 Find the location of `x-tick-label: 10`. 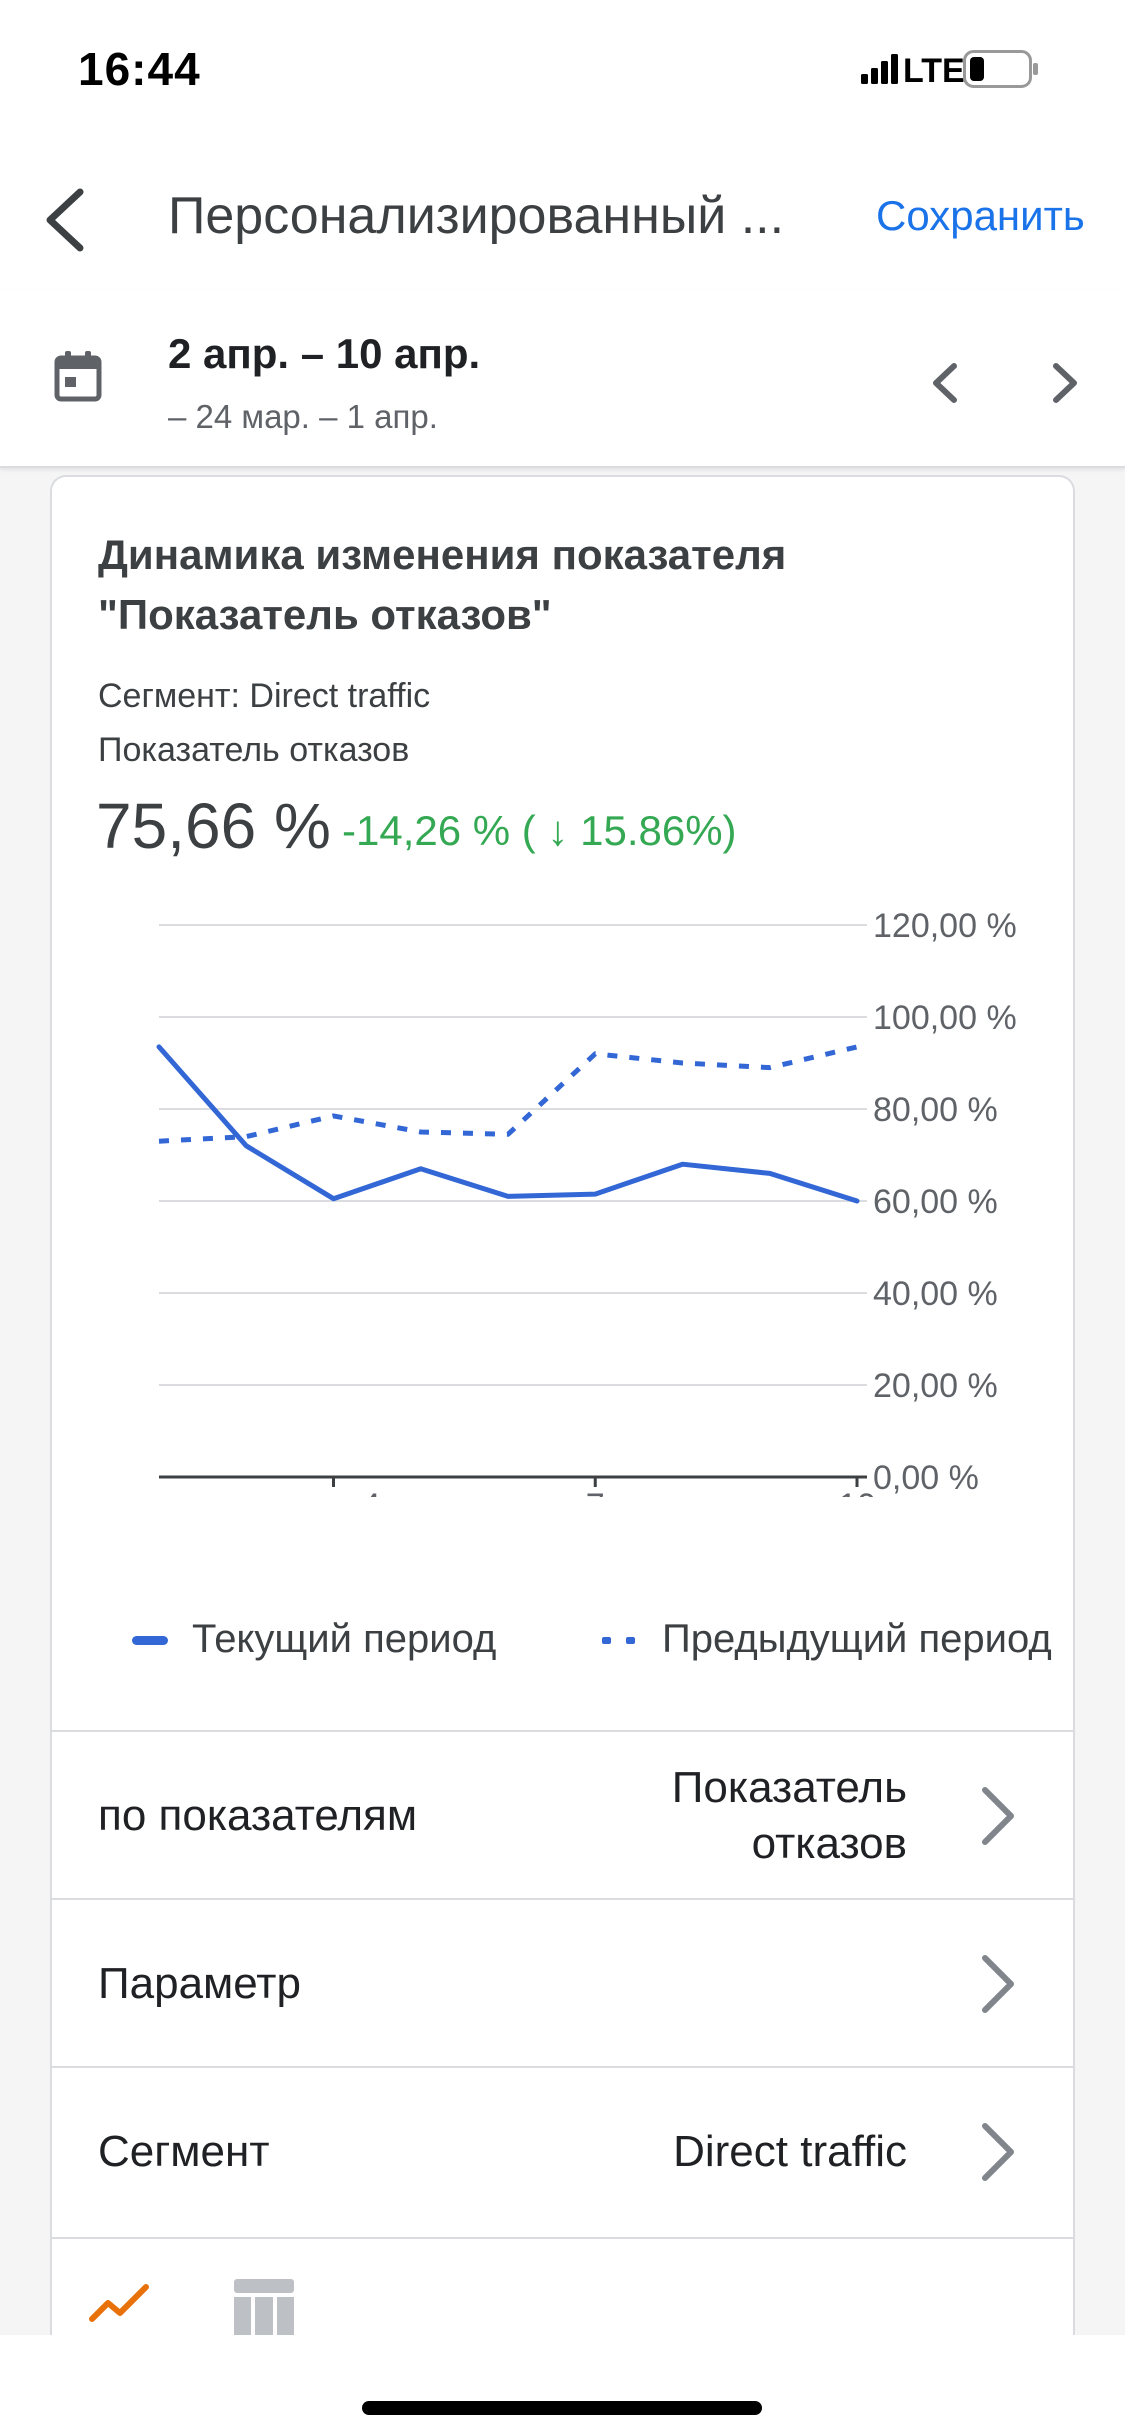

x-tick-label: 10 is located at coordinates (857, 1492).